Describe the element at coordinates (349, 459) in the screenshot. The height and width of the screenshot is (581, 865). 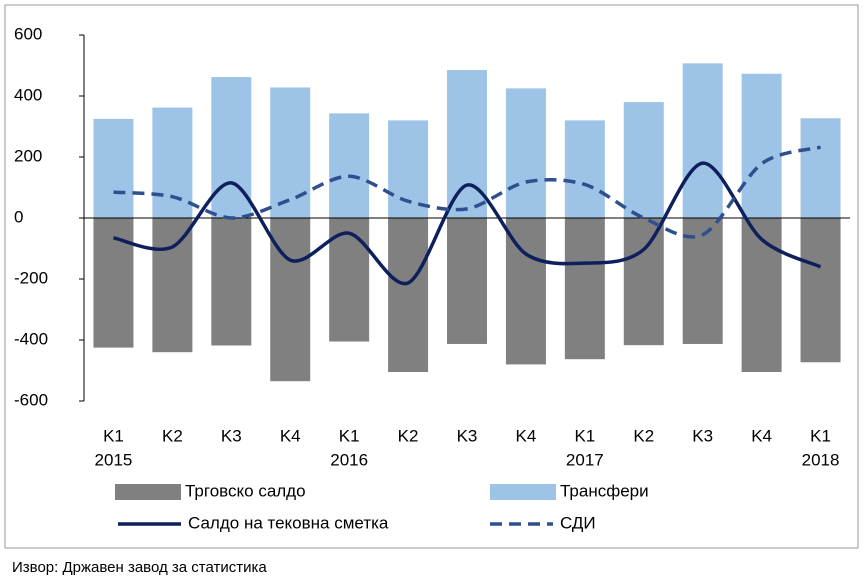
I see `x-tick-label: 2016` at that location.